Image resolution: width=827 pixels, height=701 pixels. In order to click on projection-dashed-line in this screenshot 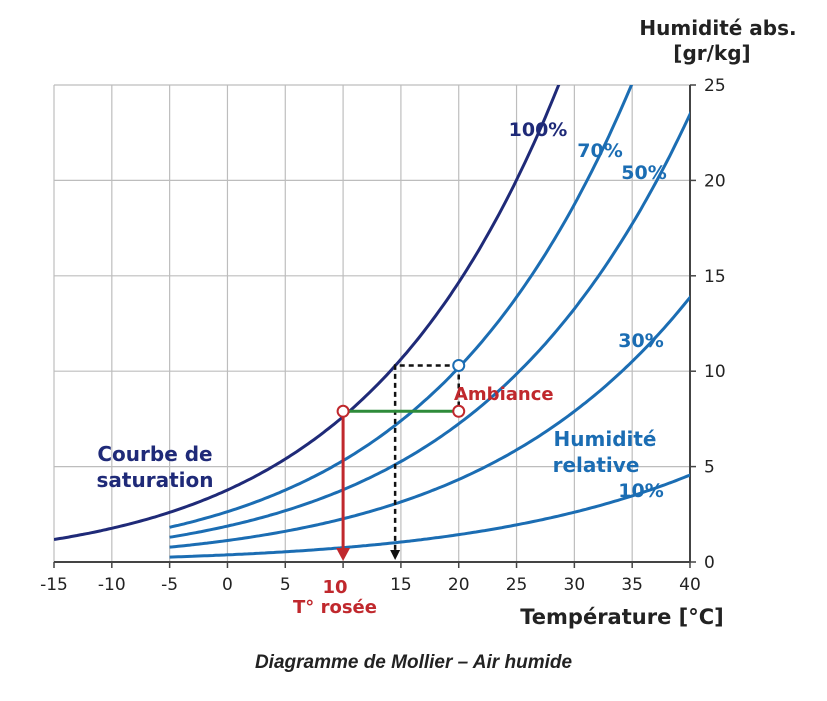, I will do `click(426, 459)`.